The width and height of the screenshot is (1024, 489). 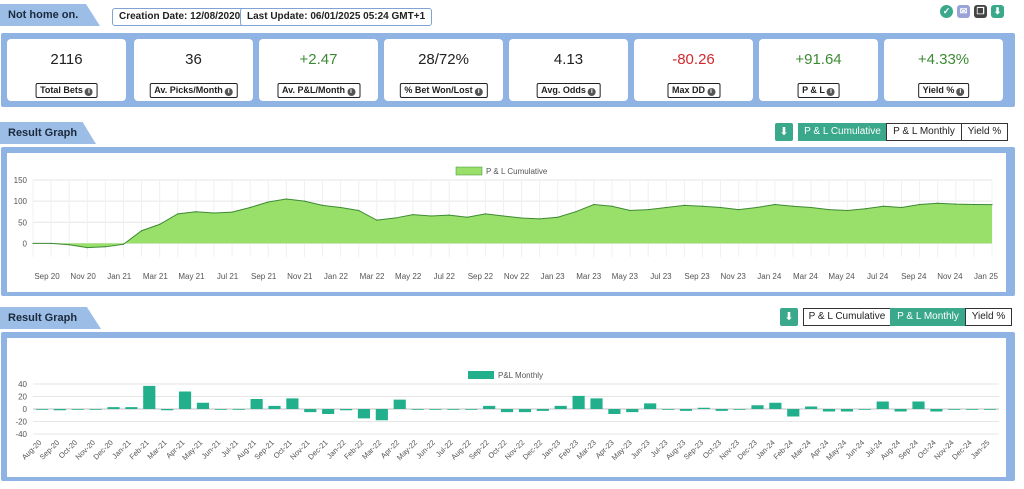 I want to click on stat-label-text: Avg. Odds, so click(x=563, y=90).